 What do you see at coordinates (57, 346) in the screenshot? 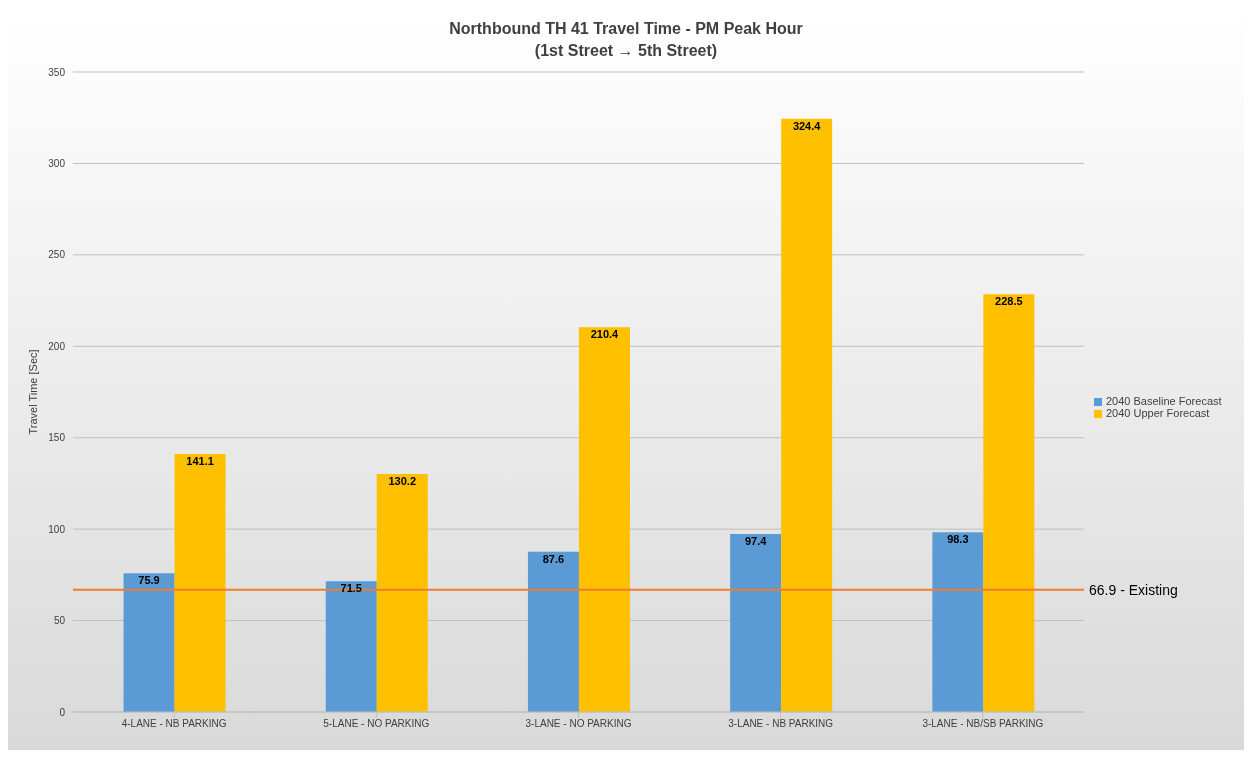
I see `y-tick-label: 200` at bounding box center [57, 346].